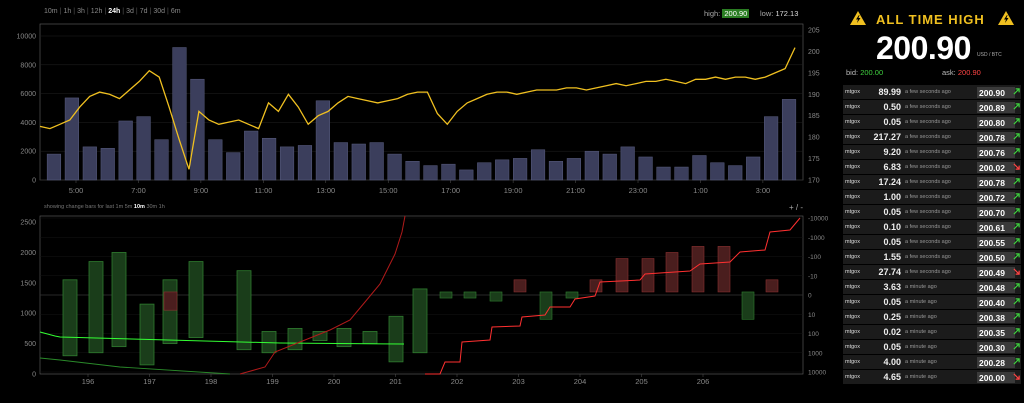 The image size is (1024, 403). What do you see at coordinates (996, 152) in the screenshot?
I see `trade-price-cell: 200.76` at bounding box center [996, 152].